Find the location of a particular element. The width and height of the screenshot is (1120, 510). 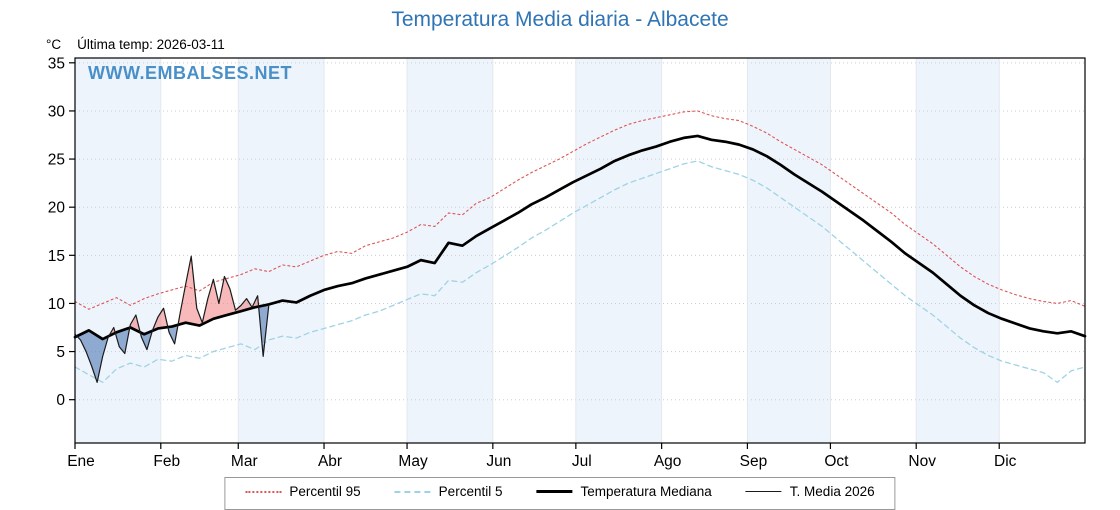

above-median-fill is located at coordinates (172, 298).